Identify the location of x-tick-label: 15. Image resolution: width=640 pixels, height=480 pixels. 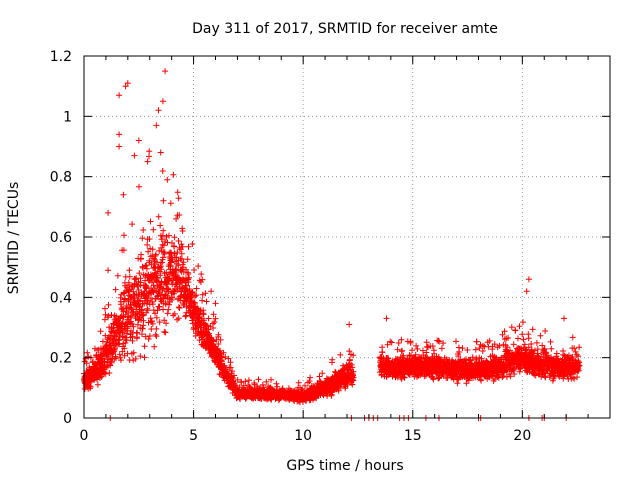
(413, 436).